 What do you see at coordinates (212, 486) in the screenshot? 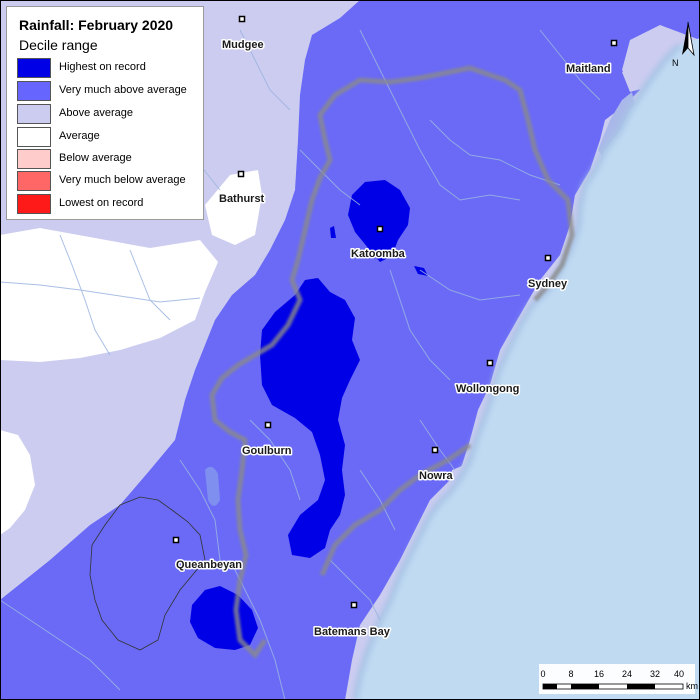
I see `lake-burragorang` at bounding box center [212, 486].